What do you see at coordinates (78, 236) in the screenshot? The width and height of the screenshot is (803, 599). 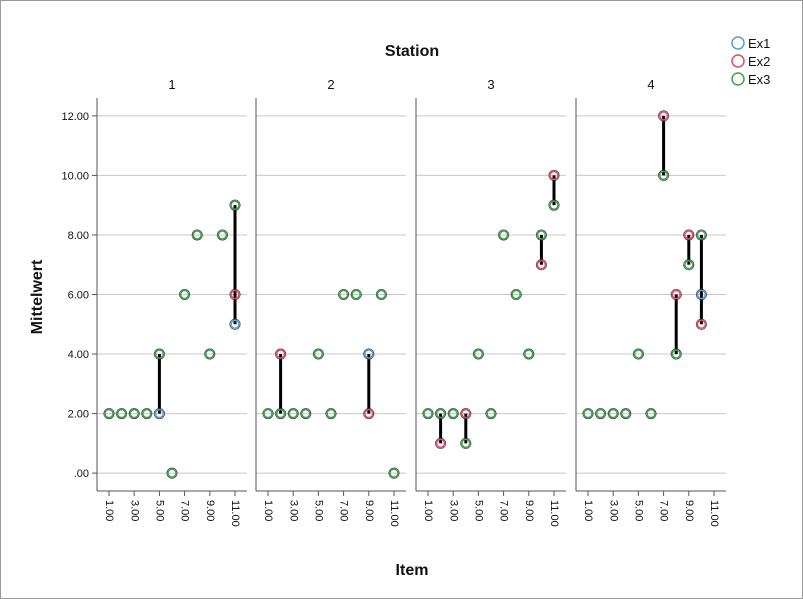 I see `y-tick-label: 8.00` at bounding box center [78, 236].